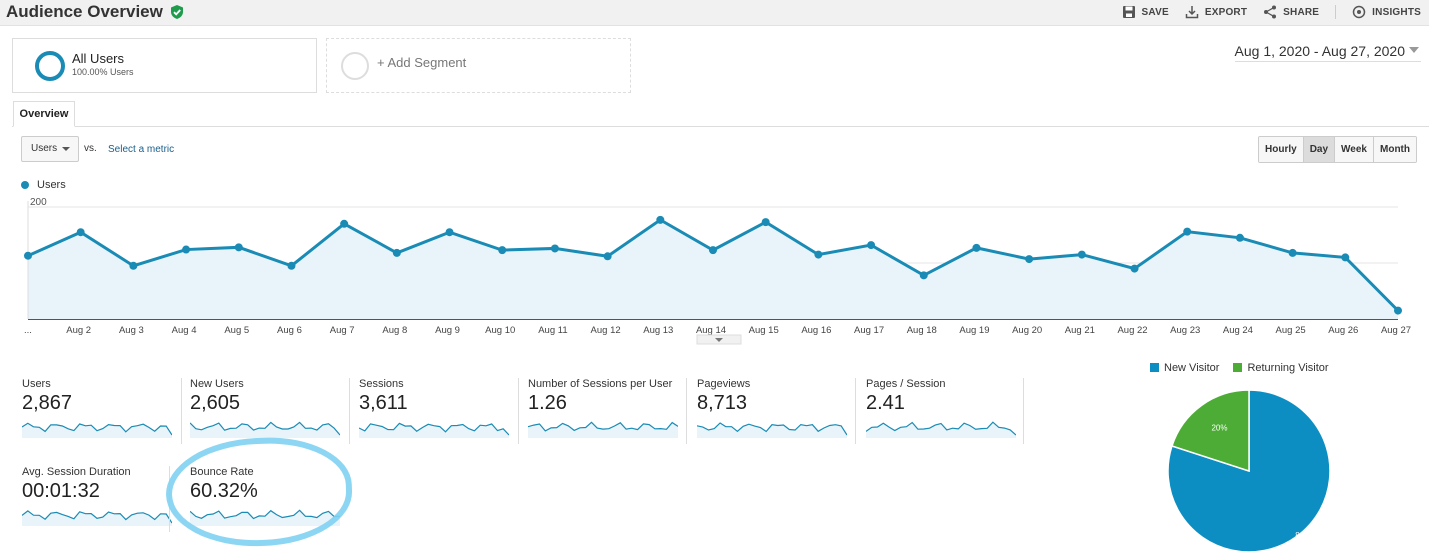  I want to click on metric-users: Users 2,867, so click(102, 409).